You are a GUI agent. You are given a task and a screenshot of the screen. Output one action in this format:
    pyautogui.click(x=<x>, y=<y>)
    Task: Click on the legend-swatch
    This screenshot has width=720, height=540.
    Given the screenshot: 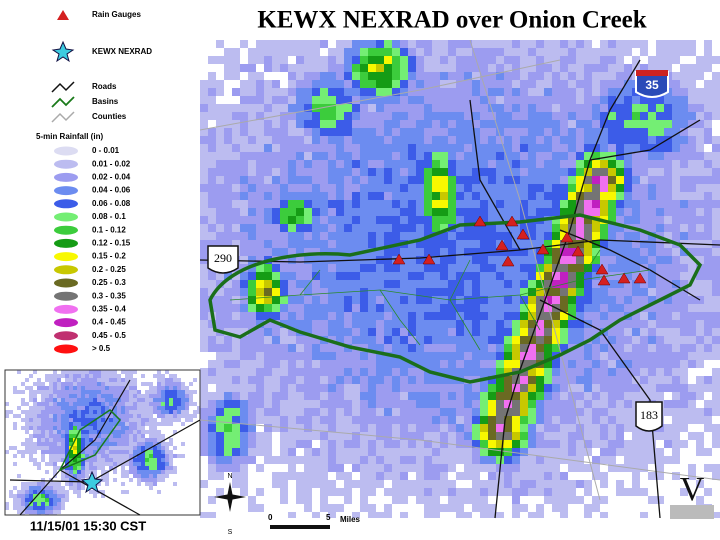 What is the action you would take?
    pyautogui.click(x=66, y=230)
    